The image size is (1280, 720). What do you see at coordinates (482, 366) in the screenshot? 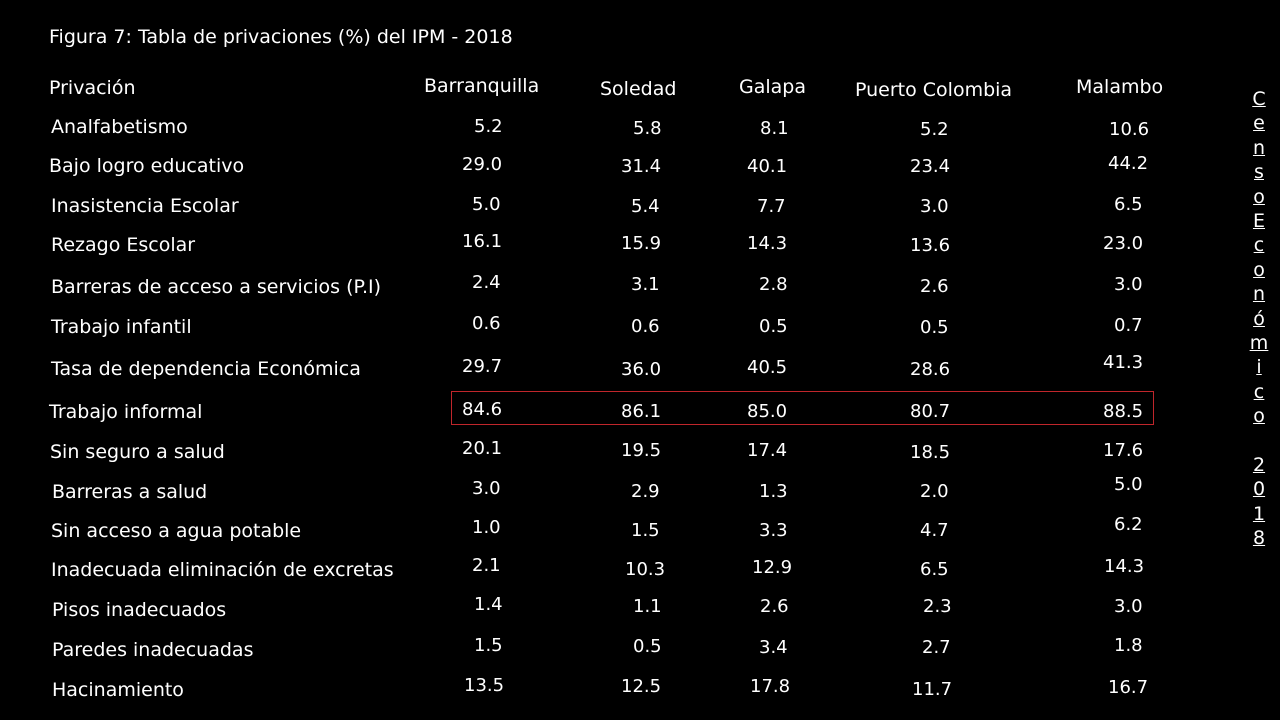
I see `cell-barranquilla: 29.7` at bounding box center [482, 366].